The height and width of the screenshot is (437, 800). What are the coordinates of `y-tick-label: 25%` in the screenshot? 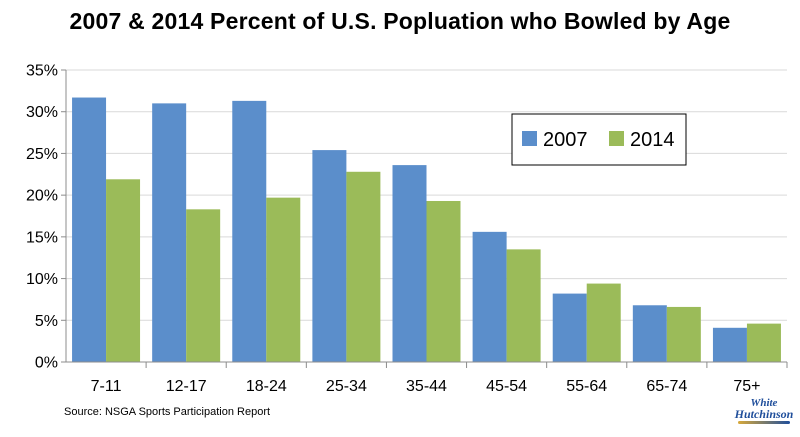 It's located at (42, 154).